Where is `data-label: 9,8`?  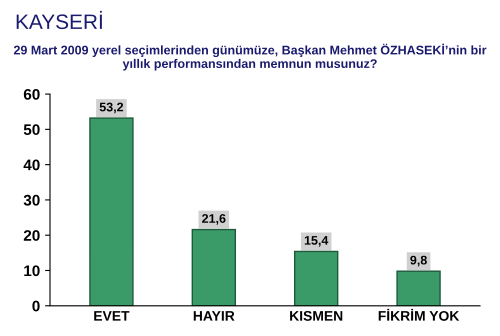
data-label: 9,8 is located at coordinates (418, 261).